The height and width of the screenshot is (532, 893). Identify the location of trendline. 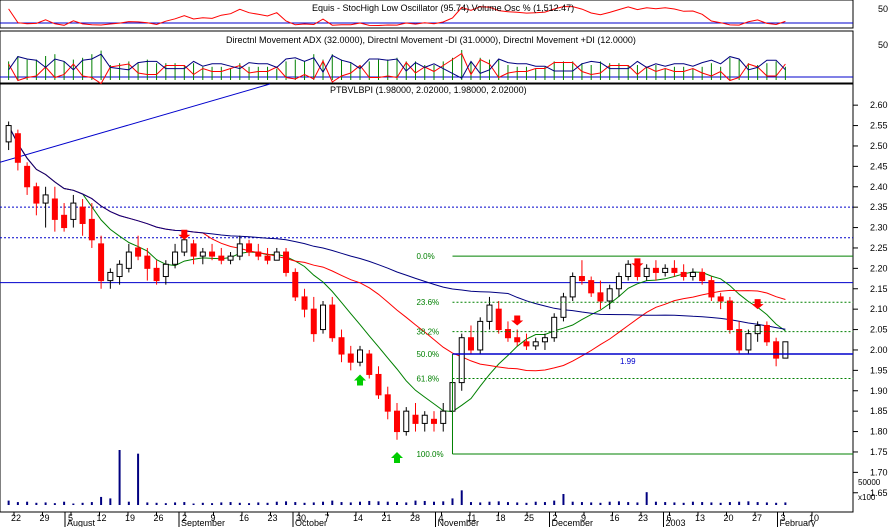
(135, 123).